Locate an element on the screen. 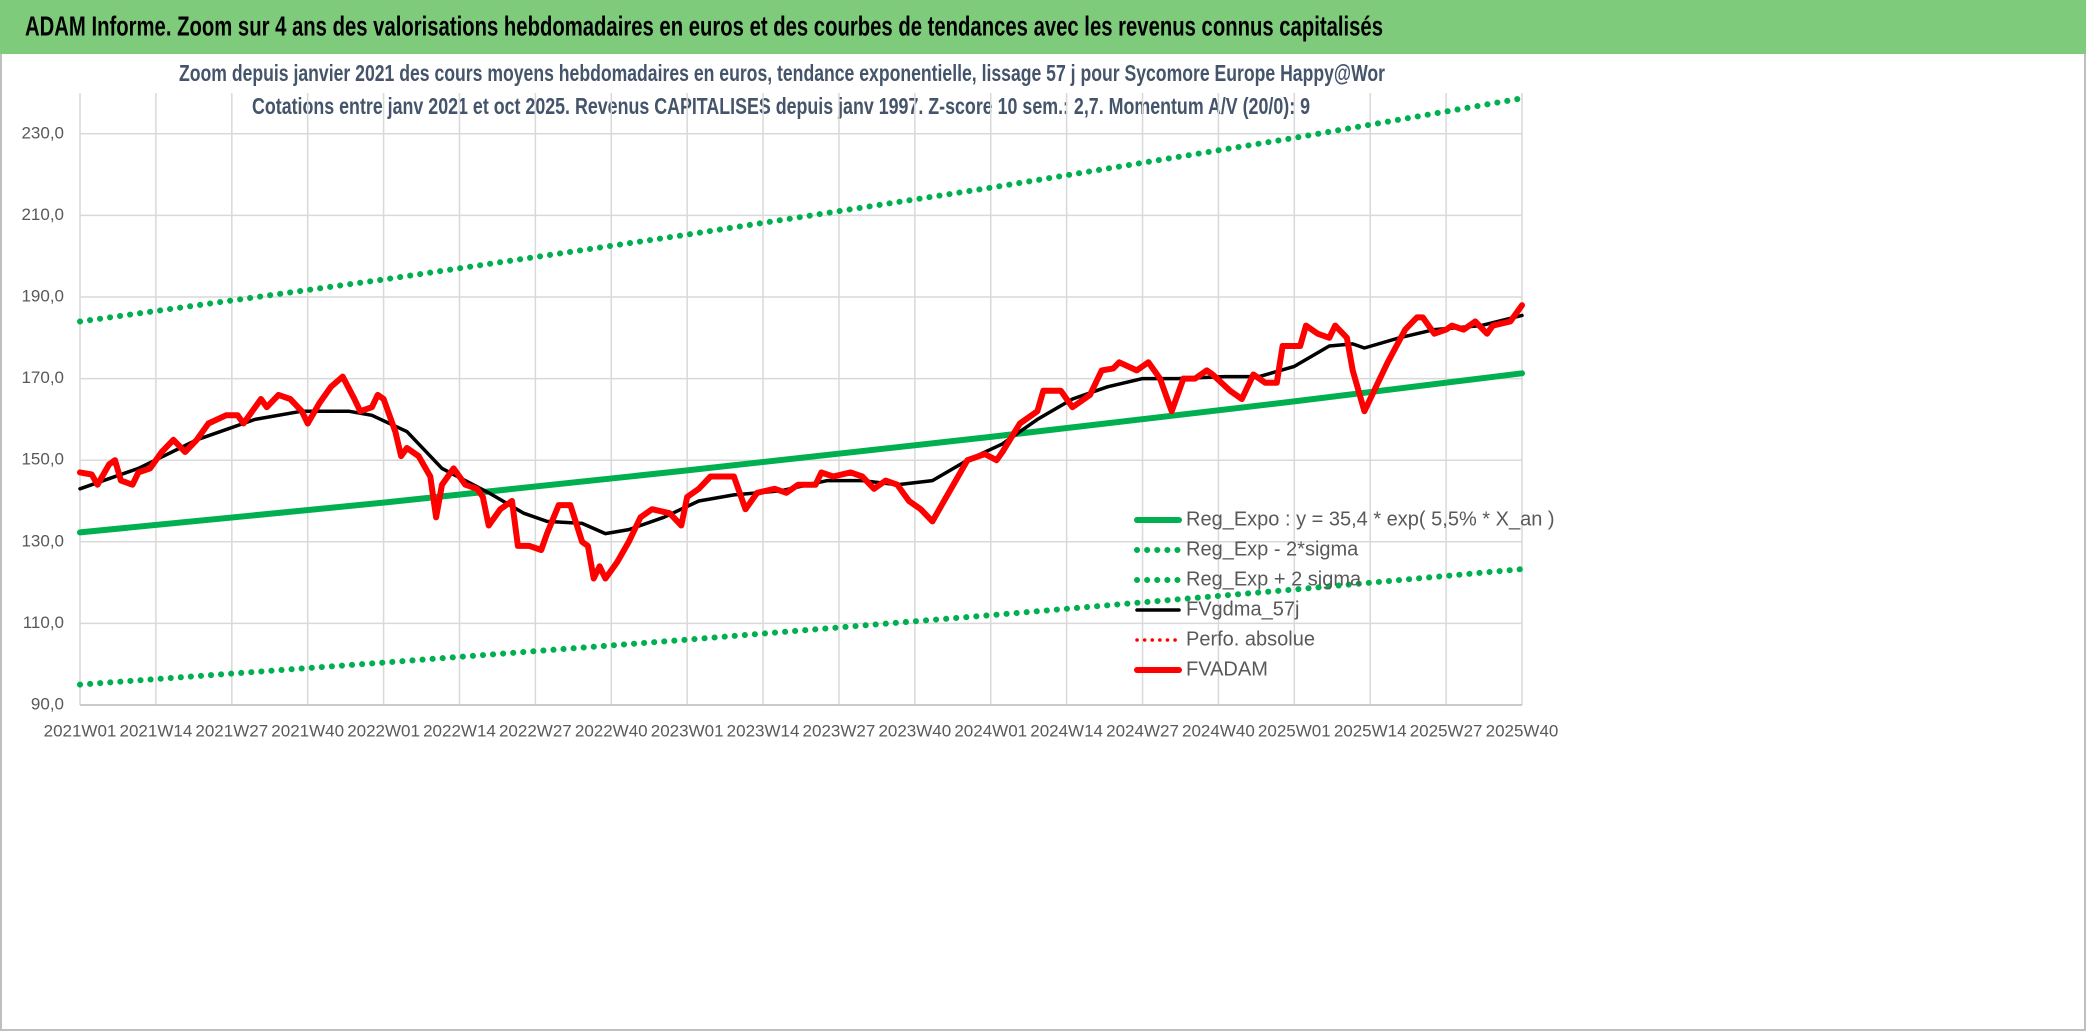 Image resolution: width=2086 pixels, height=1031 pixels. banner-background is located at coordinates (1043, 27).